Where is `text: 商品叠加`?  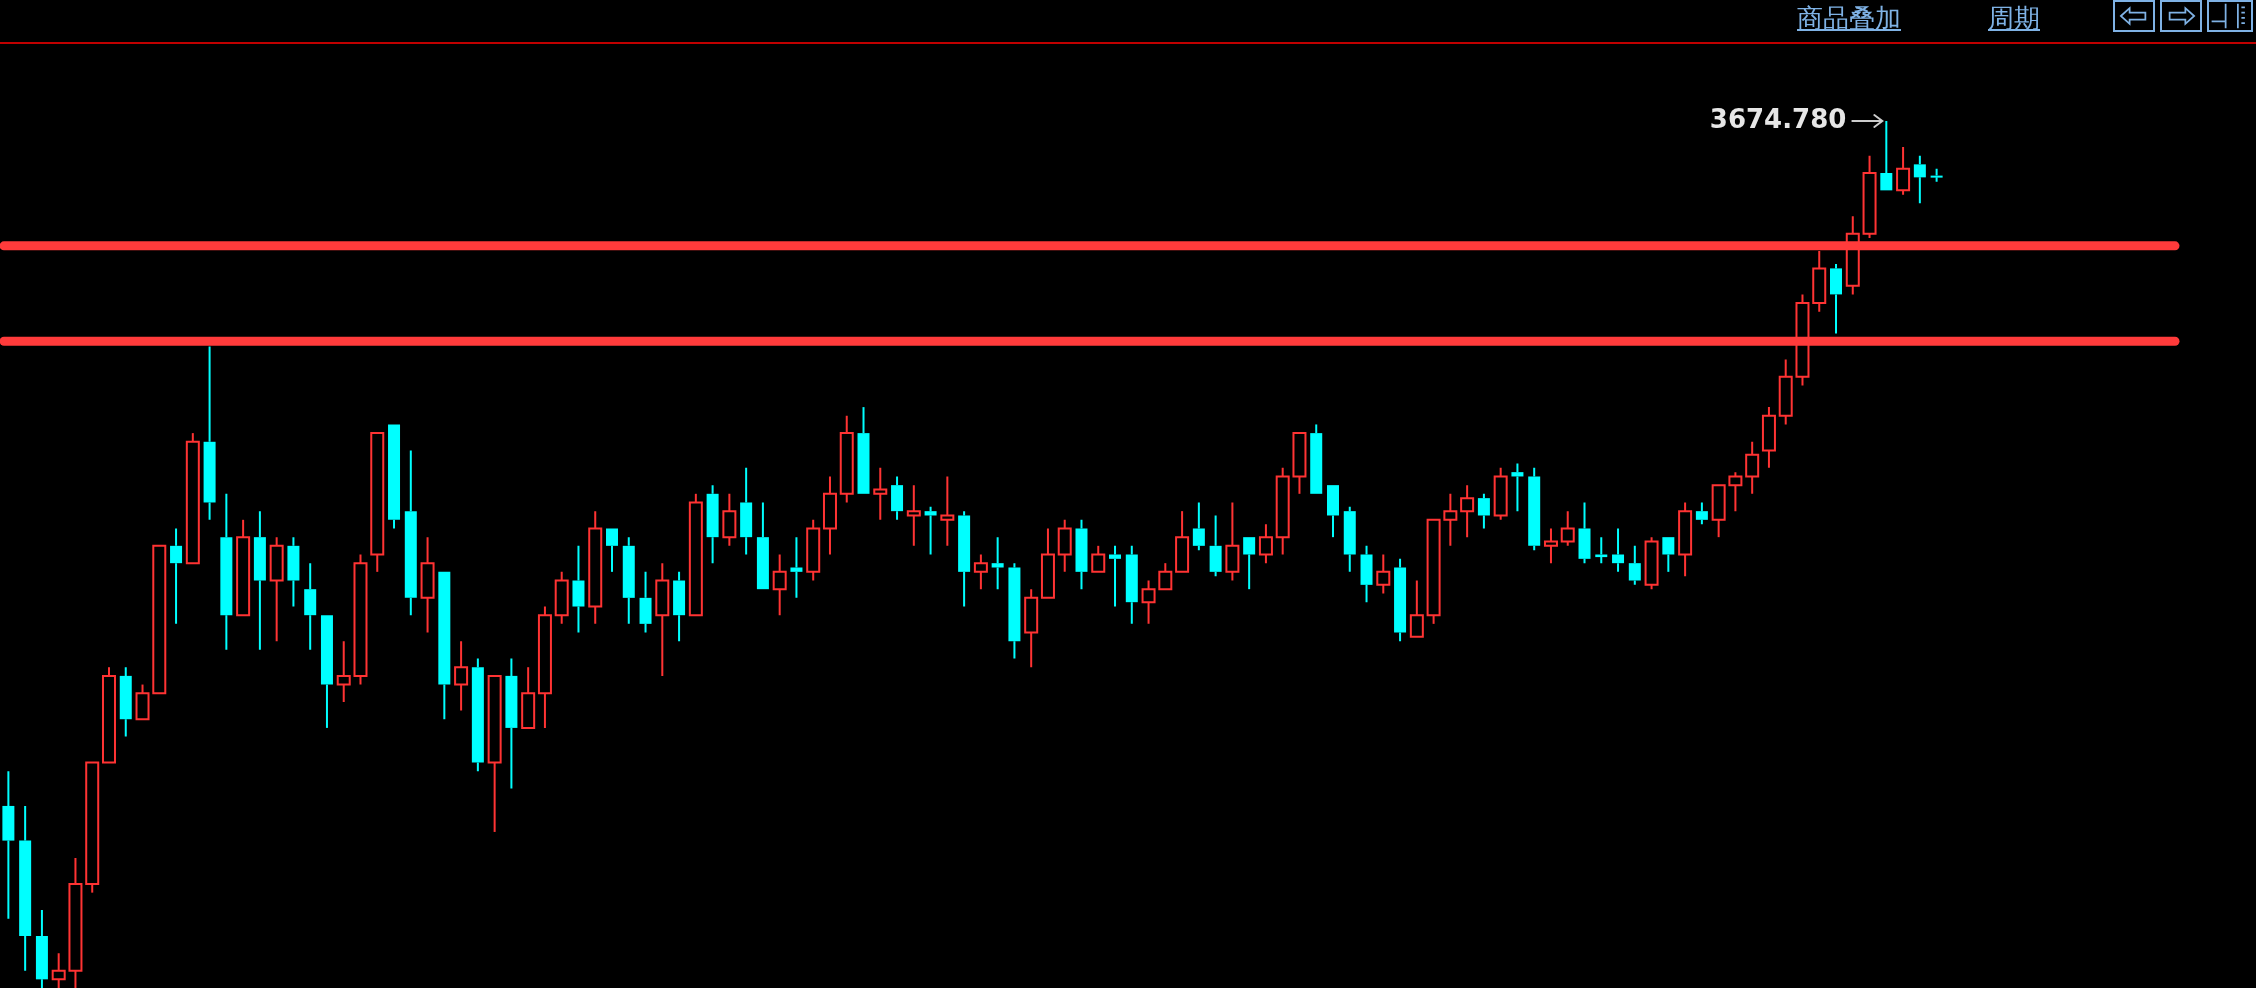 text: 商品叠加 is located at coordinates (1849, 18).